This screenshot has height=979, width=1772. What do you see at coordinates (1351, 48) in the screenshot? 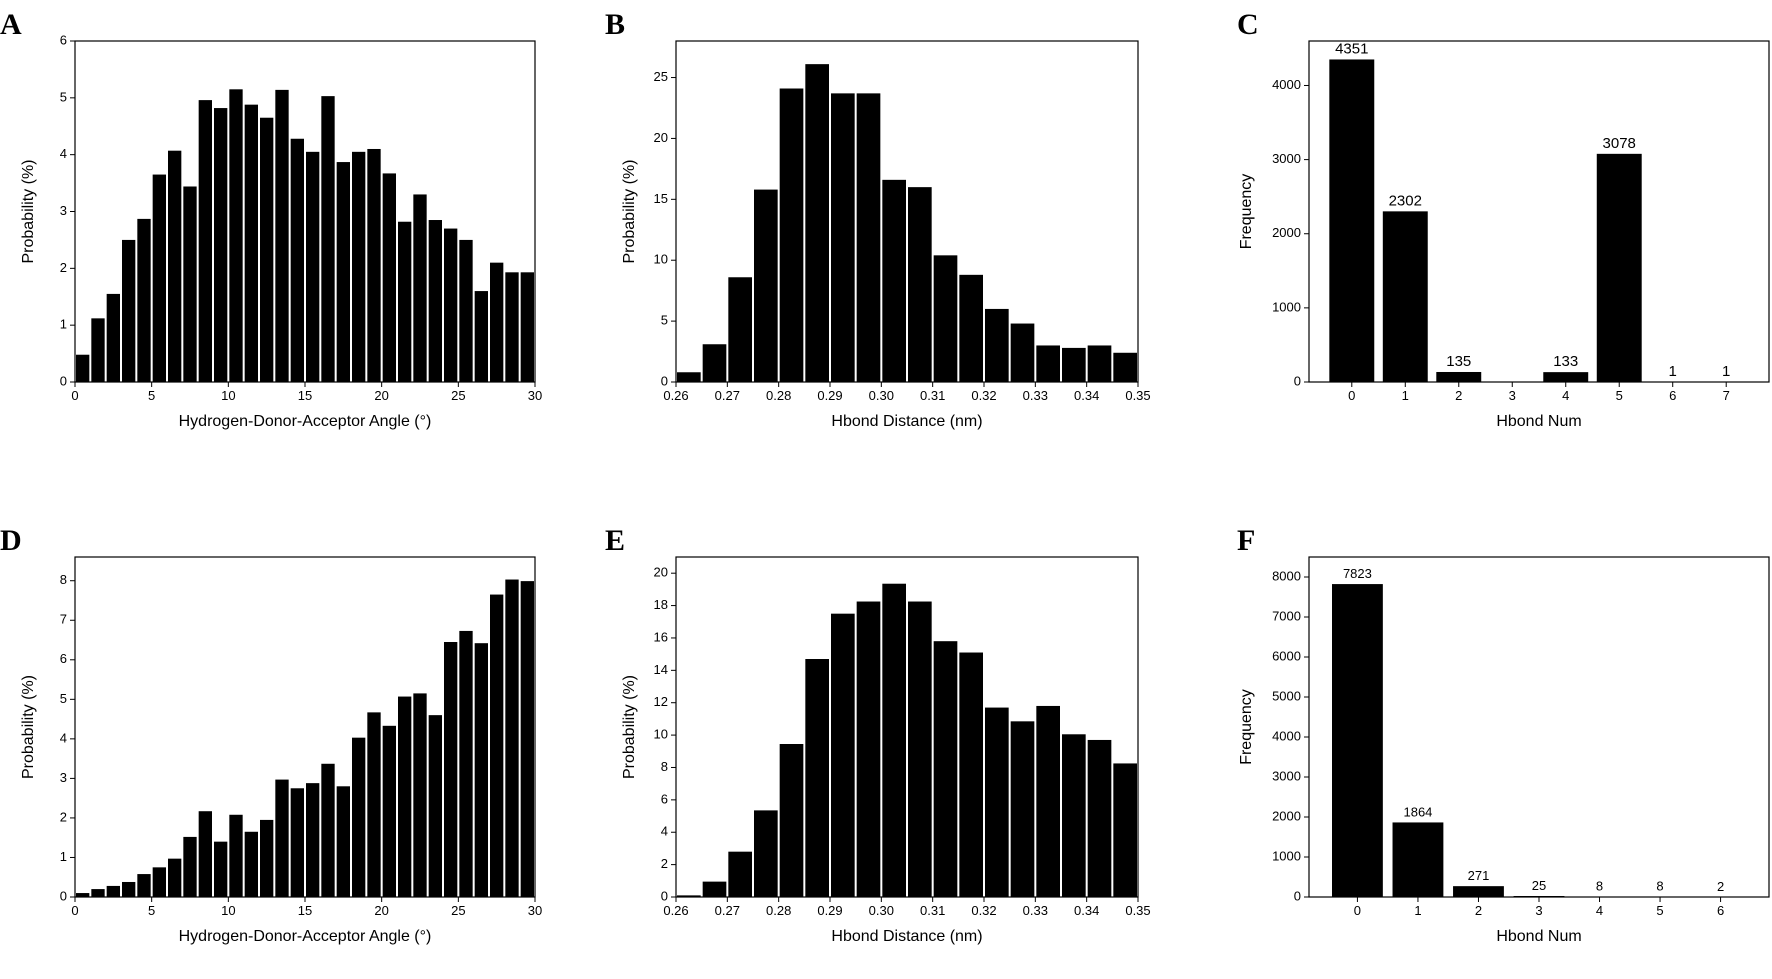
I see `data-label: 4351` at bounding box center [1351, 48].